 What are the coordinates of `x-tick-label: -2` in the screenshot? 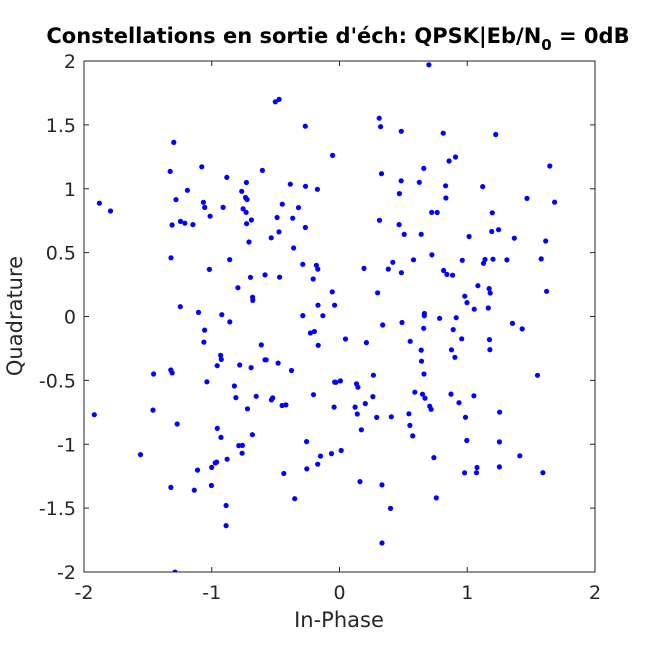 It's located at (84, 593).